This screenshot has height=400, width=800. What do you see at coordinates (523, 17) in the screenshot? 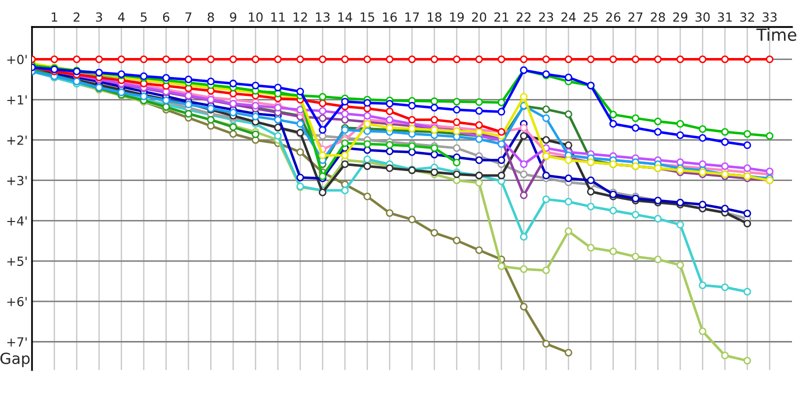
I see `x-tick-label: 22` at bounding box center [523, 17].